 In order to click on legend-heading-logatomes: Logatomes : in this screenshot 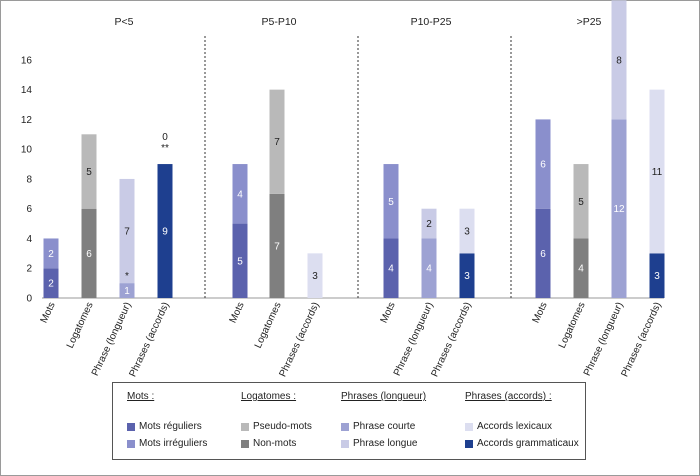, I will do `click(269, 396)`.